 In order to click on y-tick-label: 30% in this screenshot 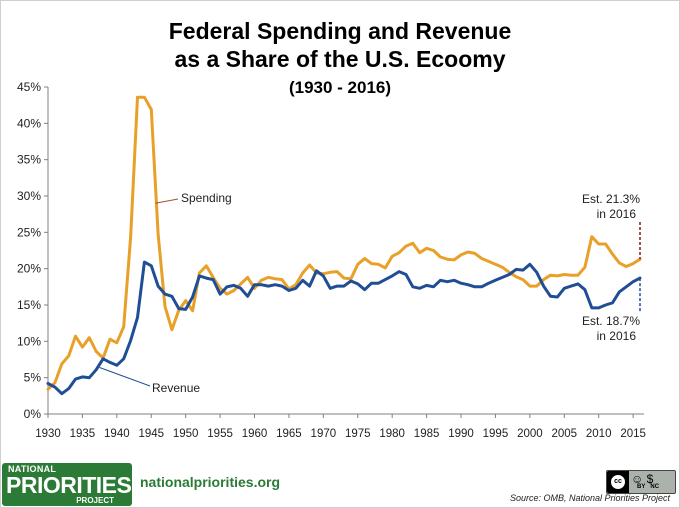, I will do `click(29, 196)`.